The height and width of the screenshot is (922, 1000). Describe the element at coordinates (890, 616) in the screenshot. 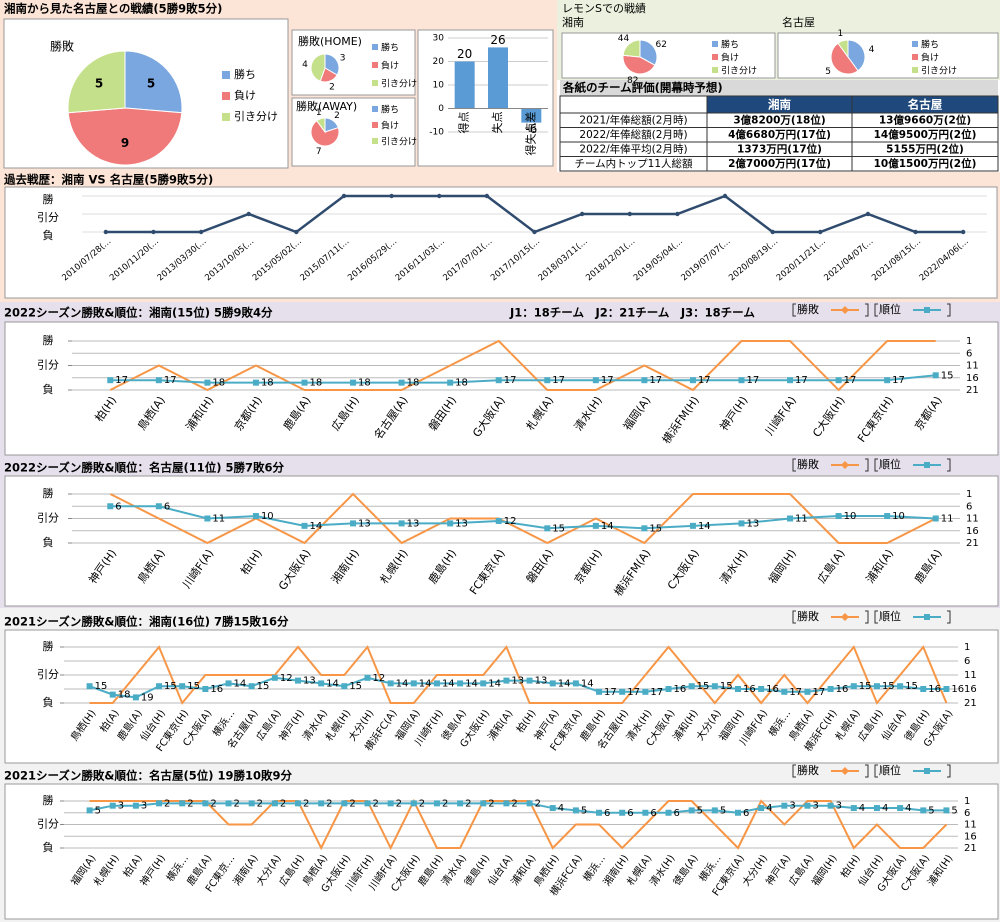

I see `legend-label: 順位` at that location.